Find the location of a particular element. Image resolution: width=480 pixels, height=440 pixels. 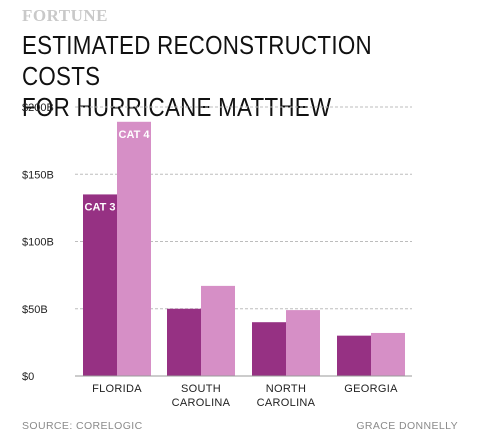

x-tick-label: FLORIDA is located at coordinates (117, 389).